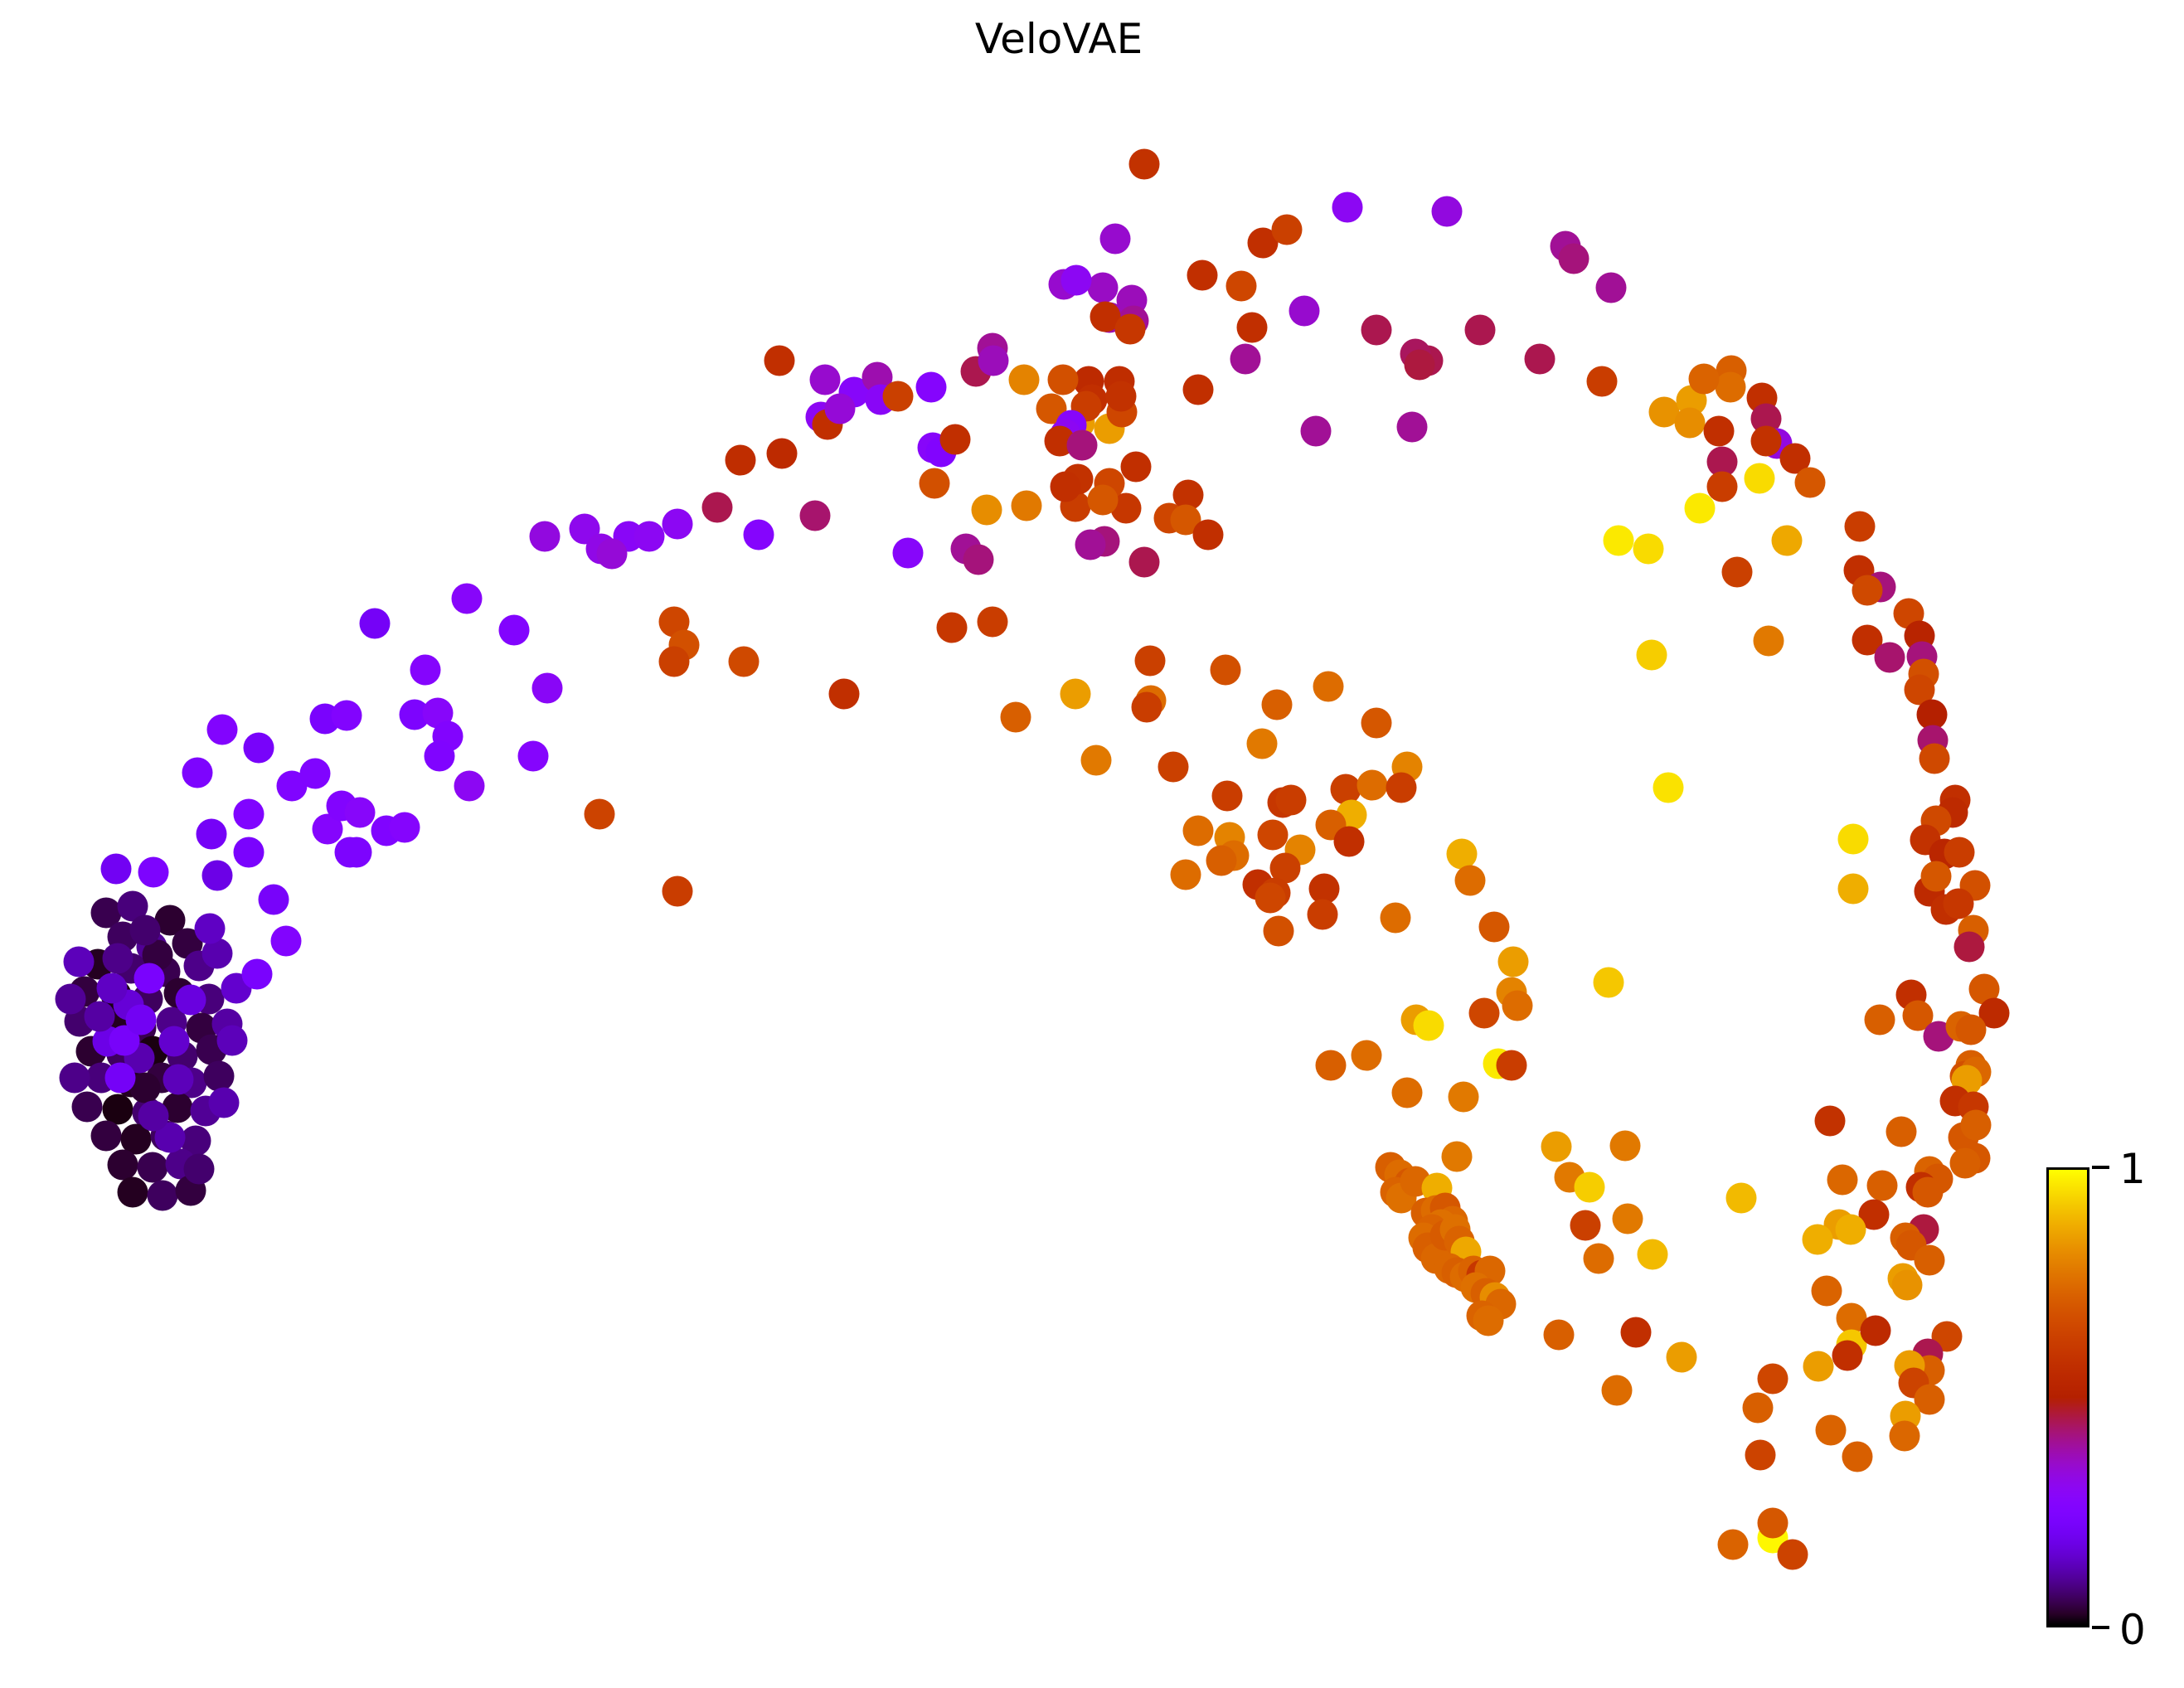  I want to click on colorbar-tick-max, so click(2100, 1167).